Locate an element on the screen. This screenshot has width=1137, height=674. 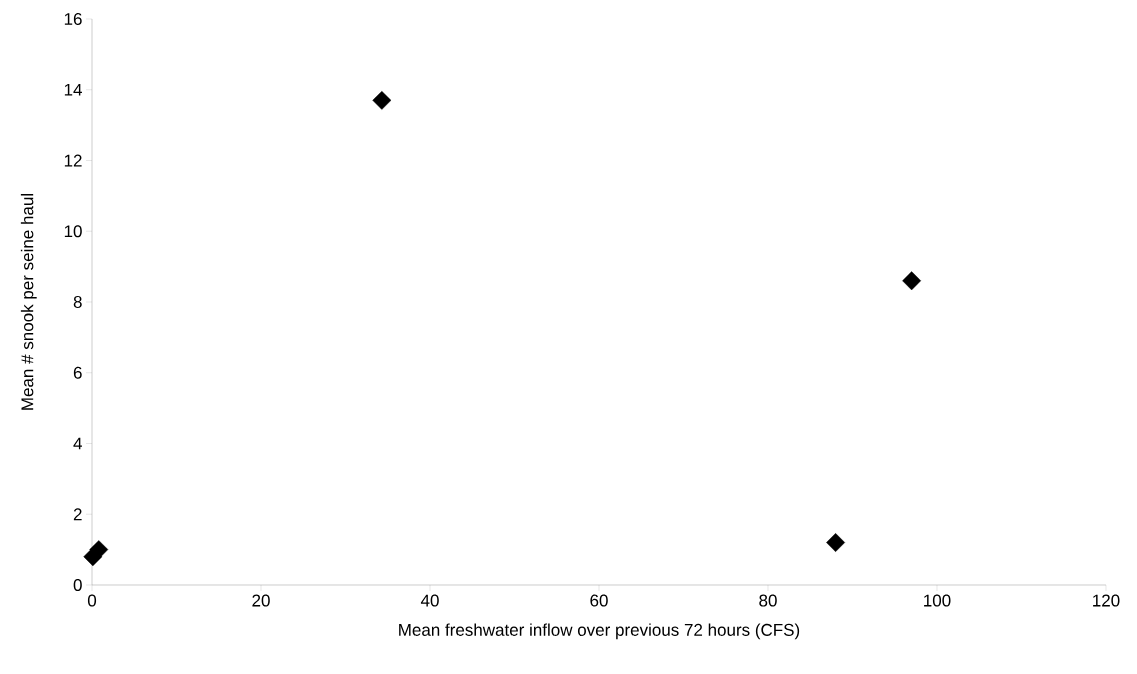
y-tick-label: 14 is located at coordinates (73, 89).